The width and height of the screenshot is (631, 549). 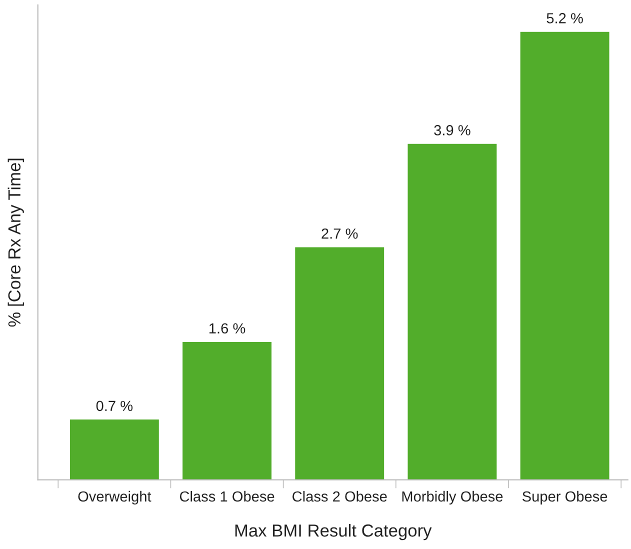 I want to click on x-tick-label: Class 2 Obese, so click(x=339, y=496).